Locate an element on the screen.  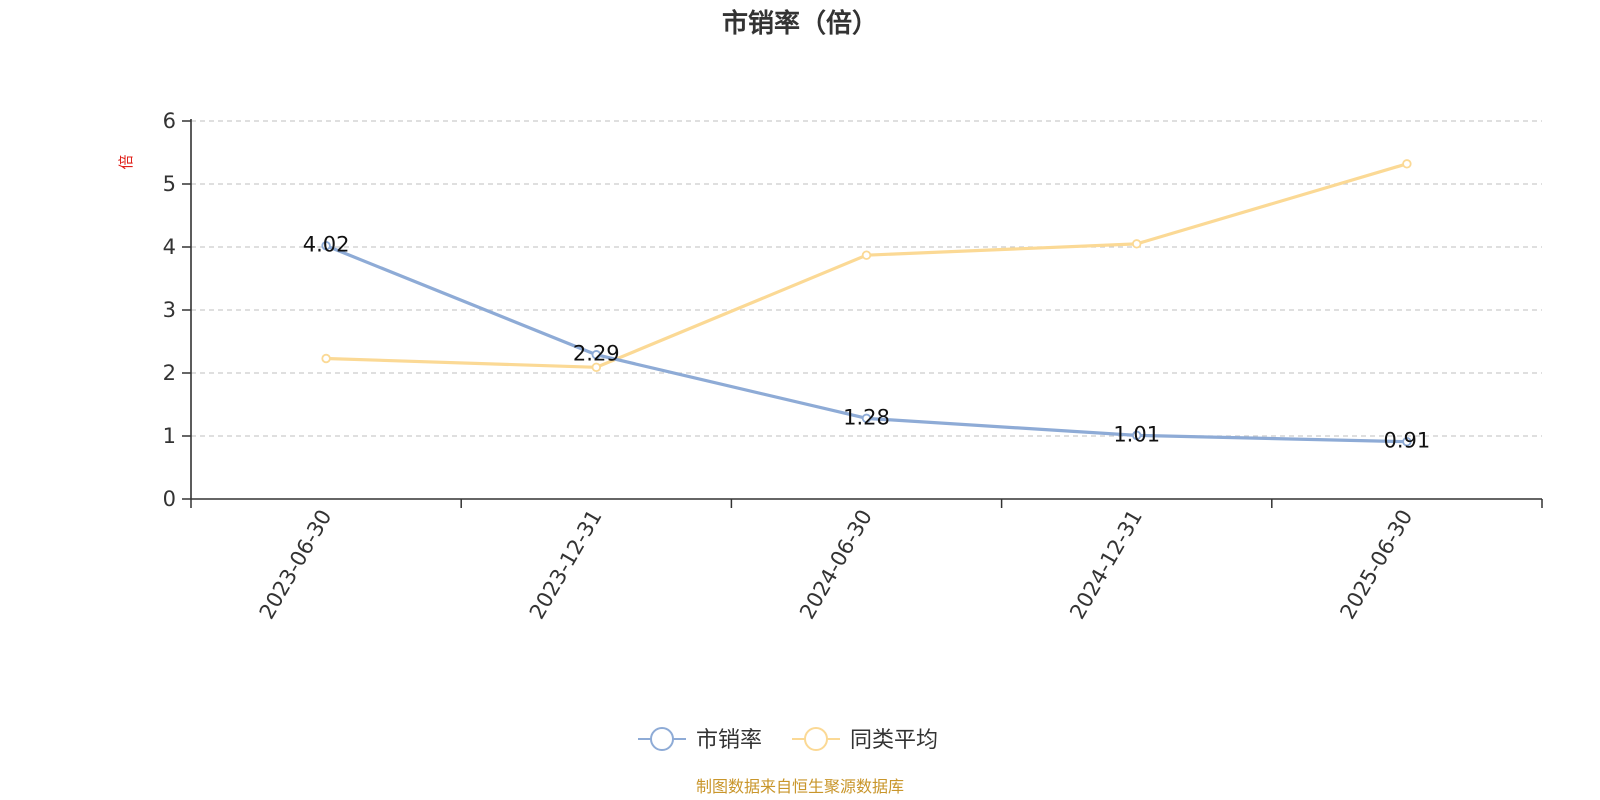
legend-label: 市销率 is located at coordinates (729, 740).